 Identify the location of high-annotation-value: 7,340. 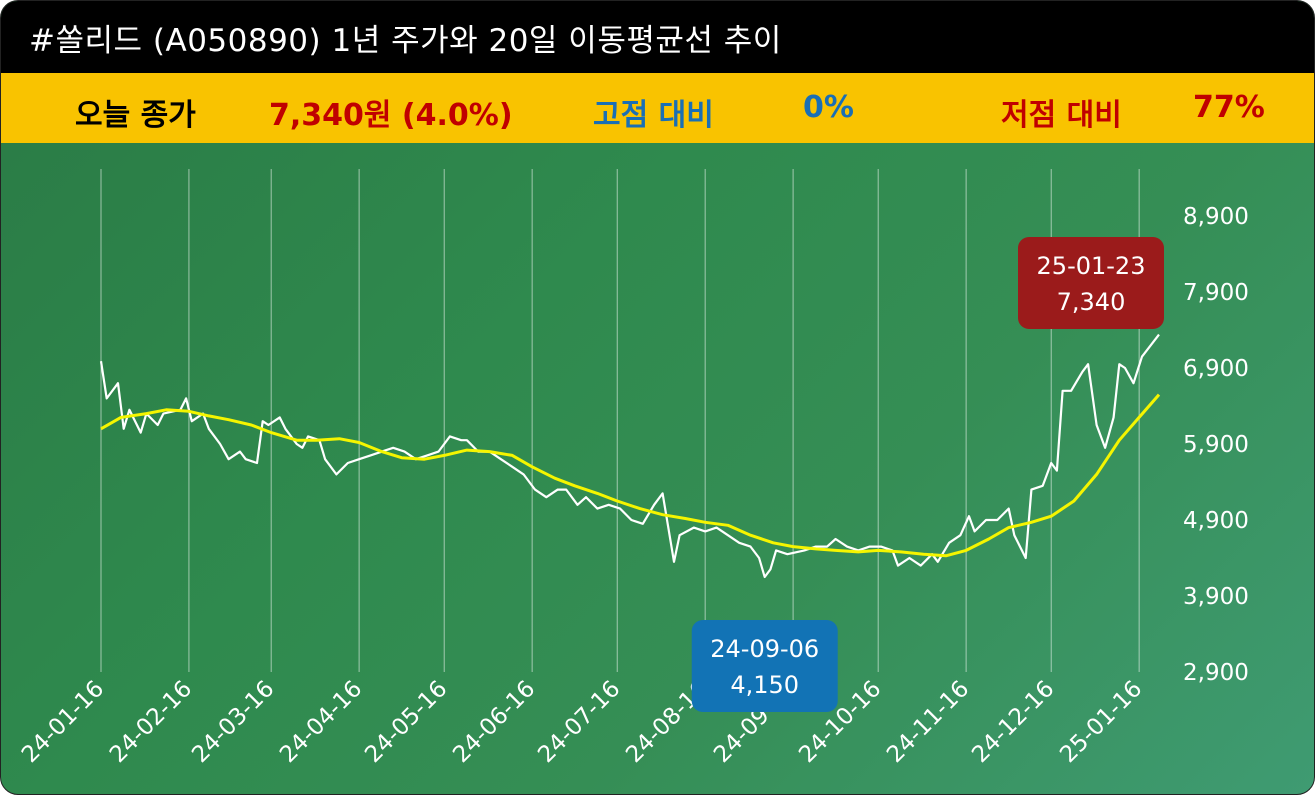
(1091, 302).